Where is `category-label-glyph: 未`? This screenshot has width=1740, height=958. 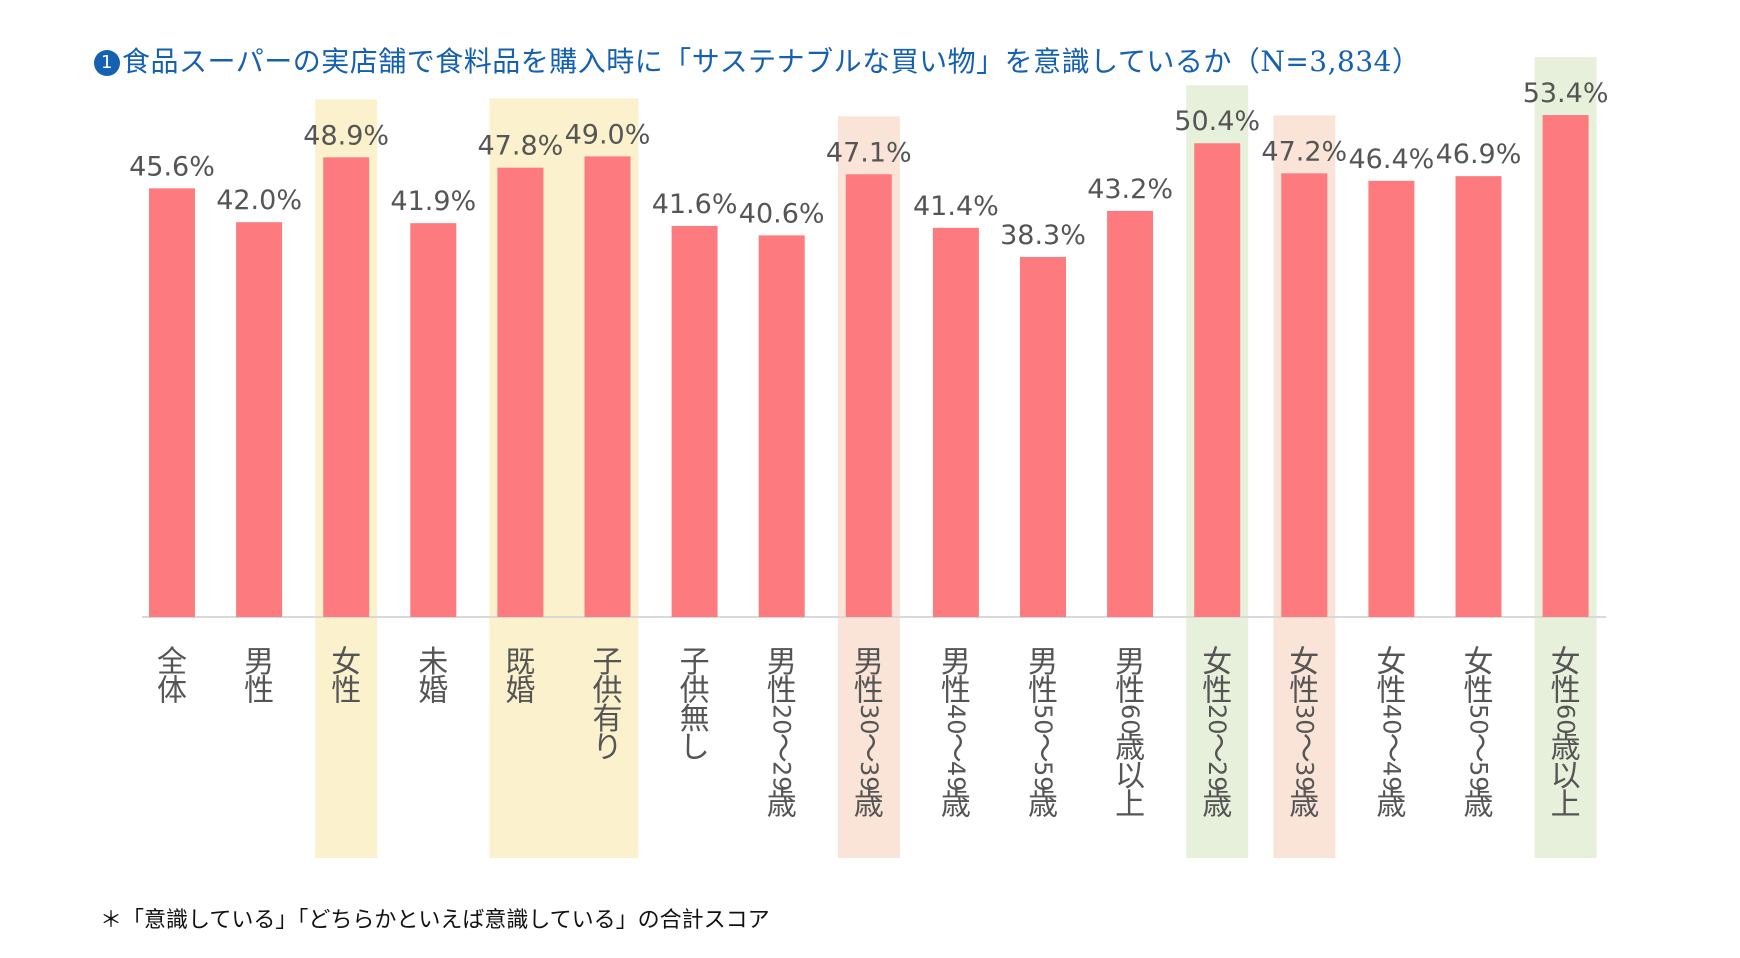 category-label-glyph: 未 is located at coordinates (433, 662).